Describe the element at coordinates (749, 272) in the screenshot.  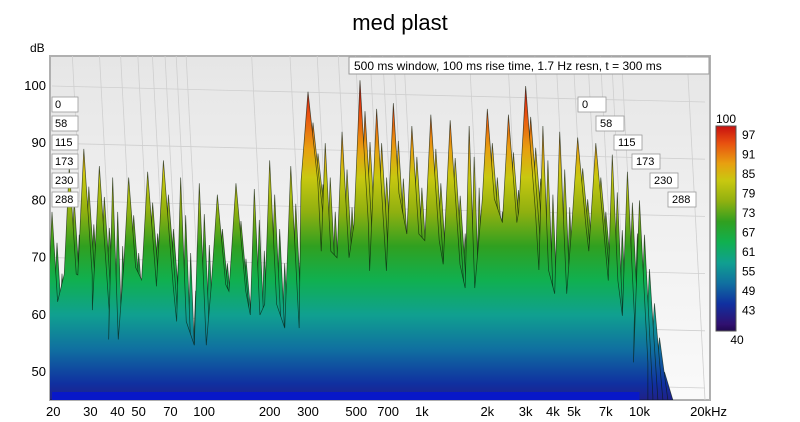
I see `colorbar-tick-label: 55` at that location.